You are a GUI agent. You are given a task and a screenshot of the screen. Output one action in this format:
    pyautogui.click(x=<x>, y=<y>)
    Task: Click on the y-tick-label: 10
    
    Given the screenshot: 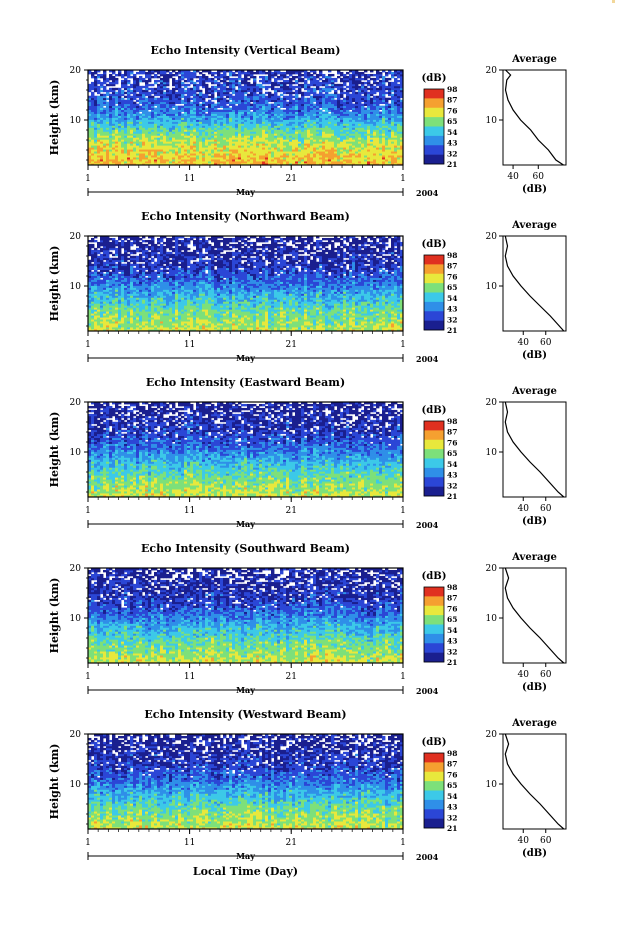 What is the action you would take?
    pyautogui.click(x=76, y=121)
    